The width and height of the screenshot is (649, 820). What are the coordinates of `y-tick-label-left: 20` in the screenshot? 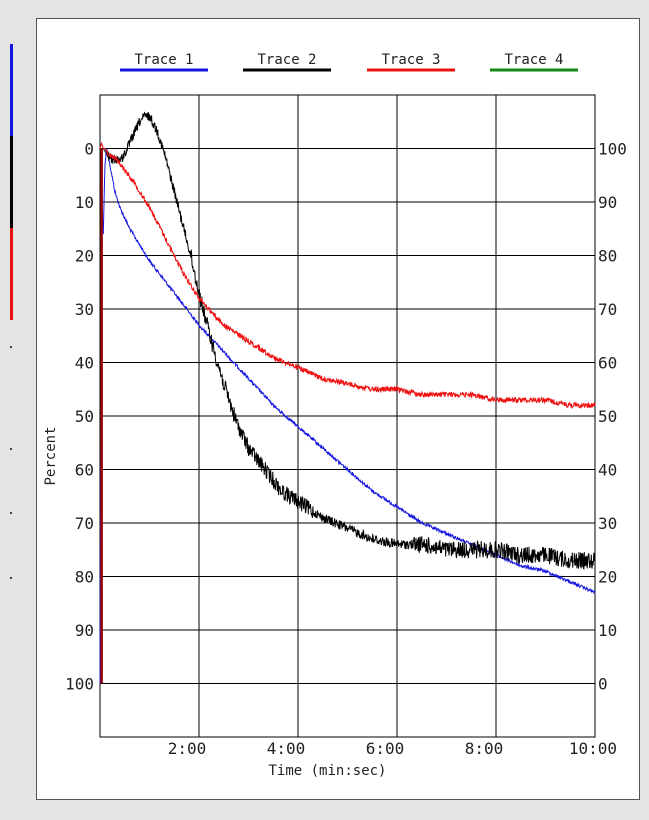 It's located at (84, 256).